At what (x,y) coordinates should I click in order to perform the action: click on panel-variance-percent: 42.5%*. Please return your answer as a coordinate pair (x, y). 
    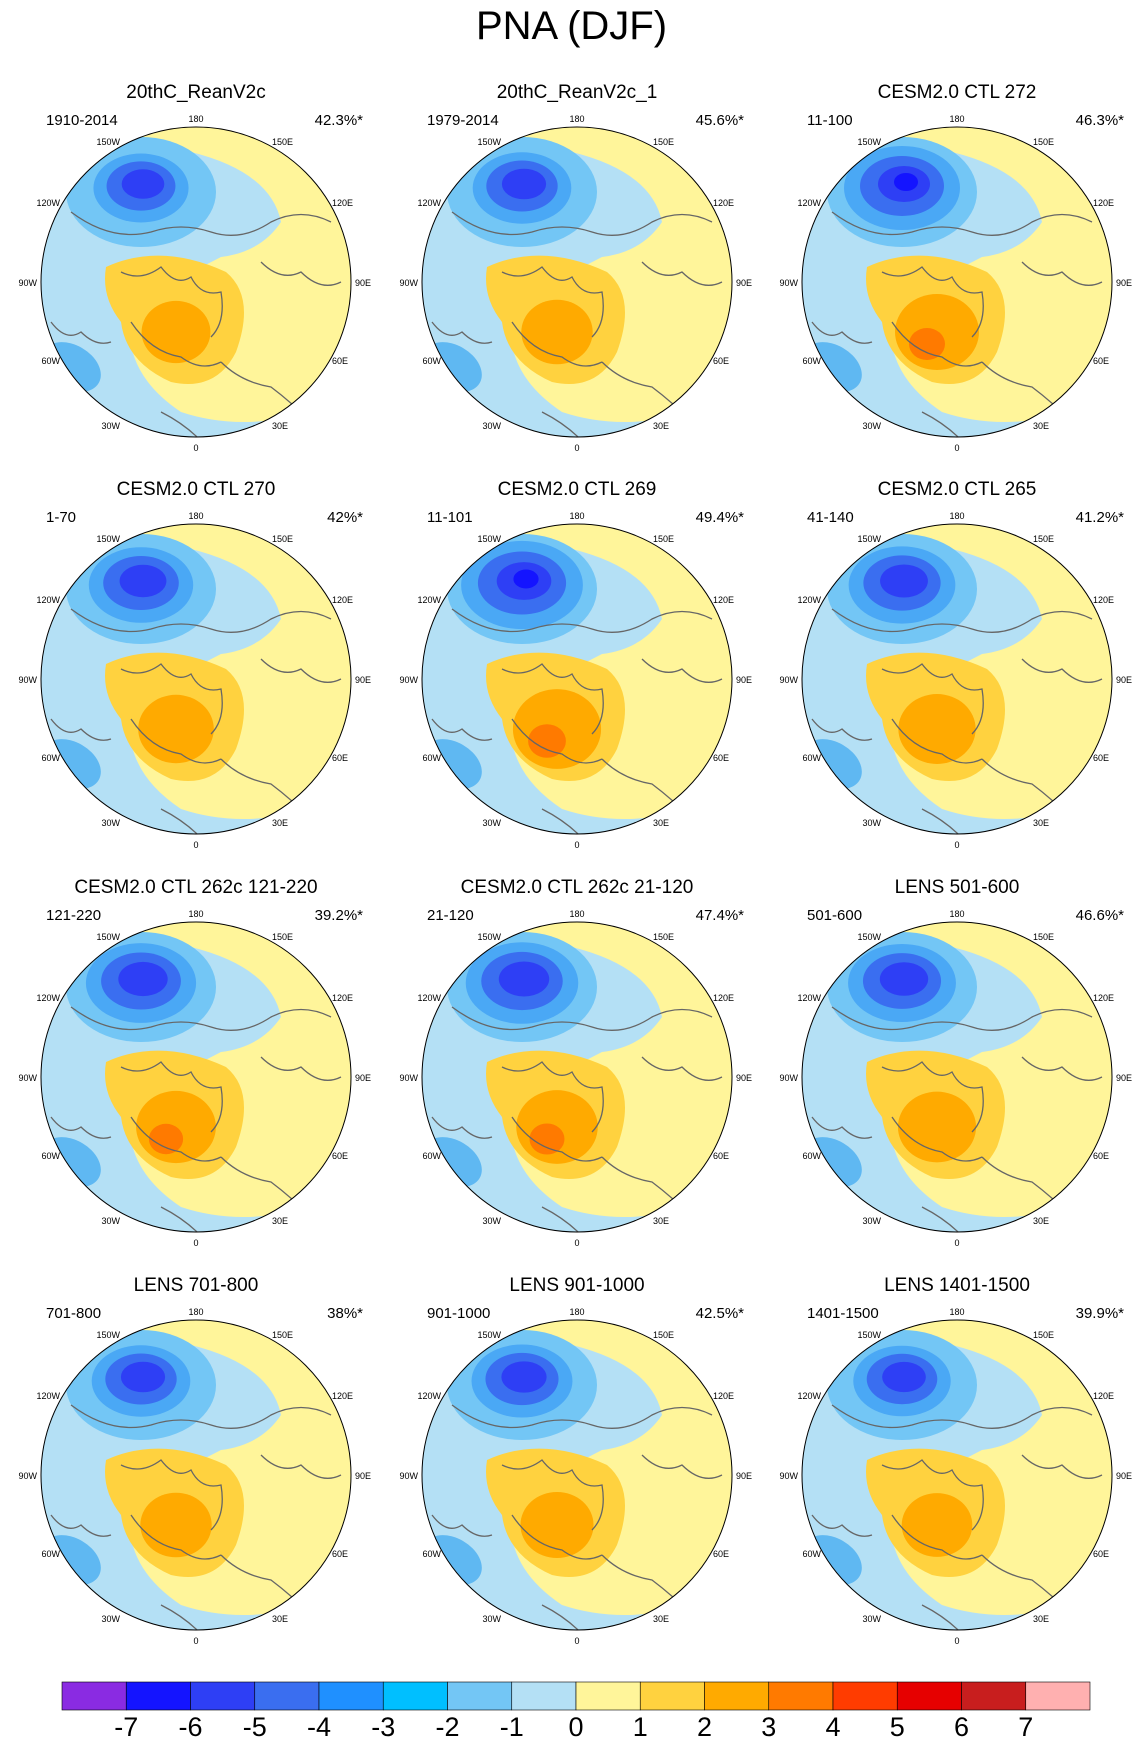
    Looking at the image, I should click on (719, 1313).